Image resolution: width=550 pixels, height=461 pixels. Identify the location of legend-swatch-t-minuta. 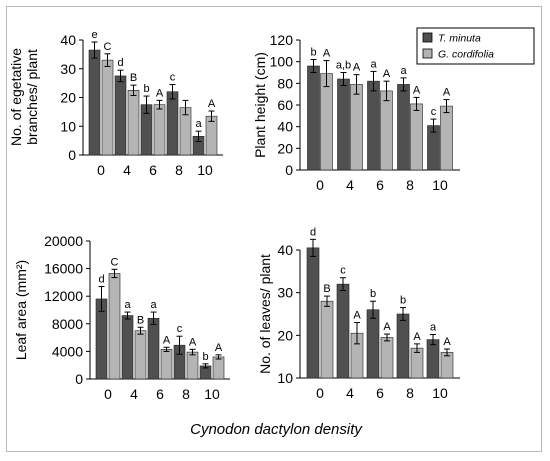
(427, 37).